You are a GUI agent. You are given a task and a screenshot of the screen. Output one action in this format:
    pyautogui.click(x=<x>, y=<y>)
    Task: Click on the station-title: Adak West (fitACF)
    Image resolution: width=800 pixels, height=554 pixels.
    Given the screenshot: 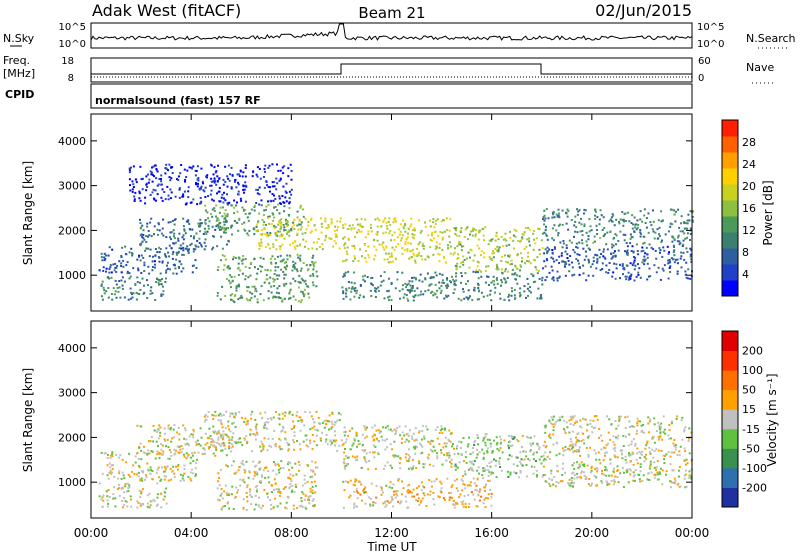 What is the action you would take?
    pyautogui.click(x=166, y=10)
    